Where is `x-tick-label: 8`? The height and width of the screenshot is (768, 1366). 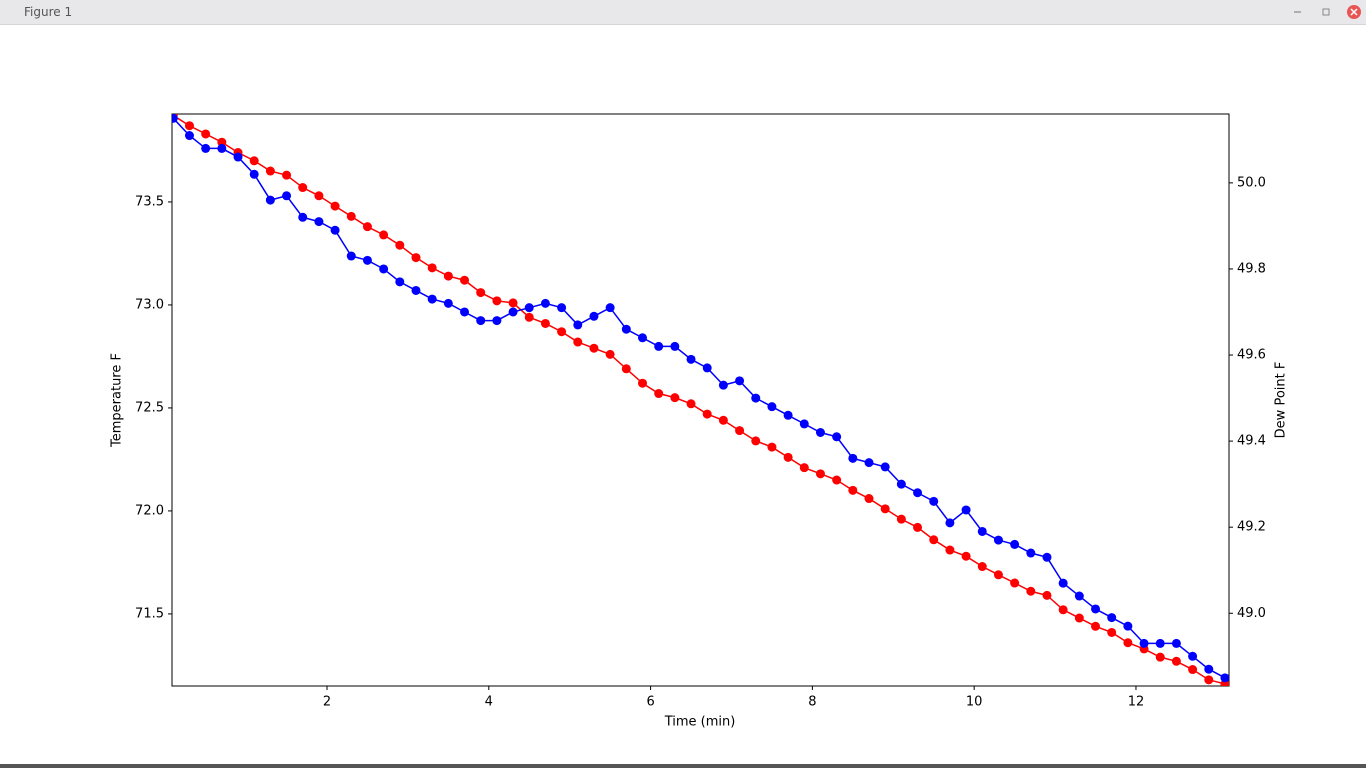
x-tick-label: 8 is located at coordinates (812, 702).